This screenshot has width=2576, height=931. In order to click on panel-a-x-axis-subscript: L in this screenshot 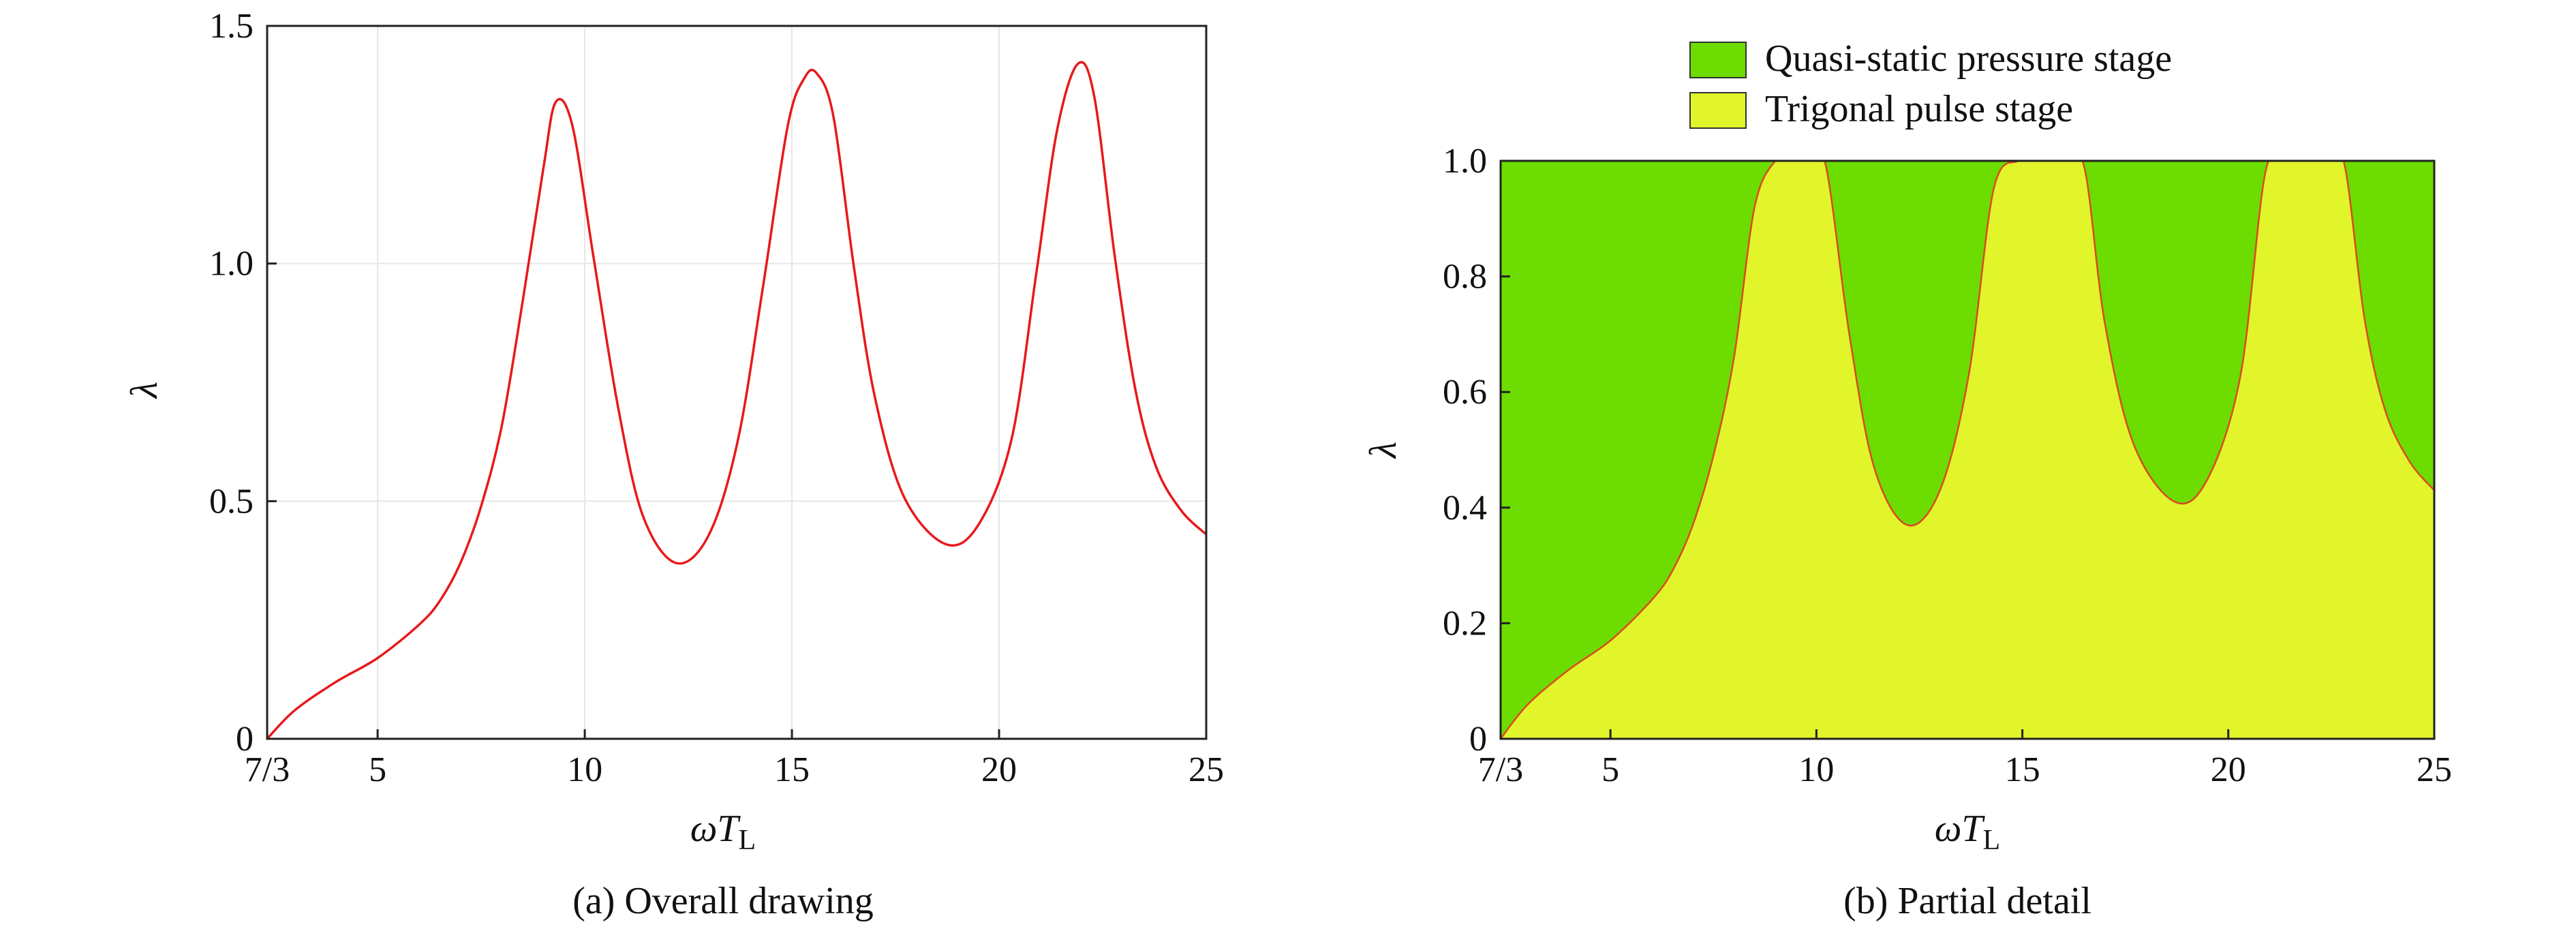, I will do `click(747, 840)`.